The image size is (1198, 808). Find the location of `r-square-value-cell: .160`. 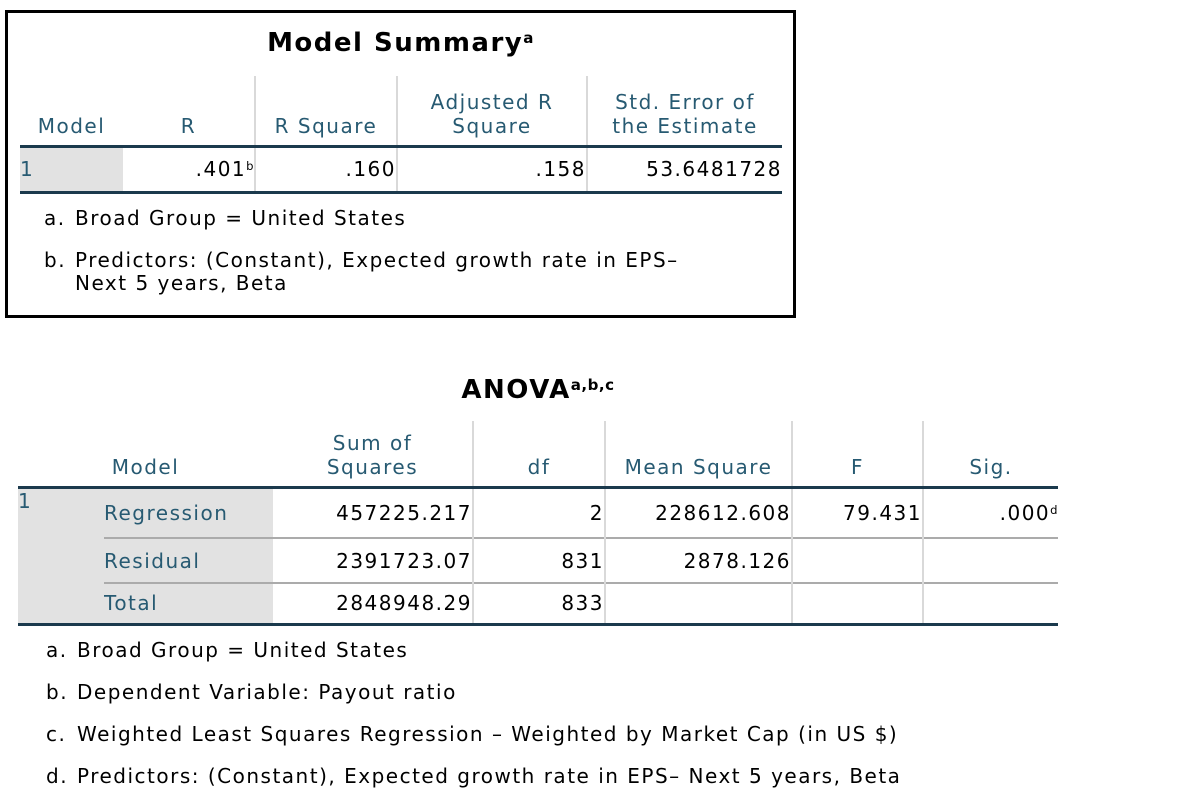

r-square-value-cell: .160 is located at coordinates (325, 170).